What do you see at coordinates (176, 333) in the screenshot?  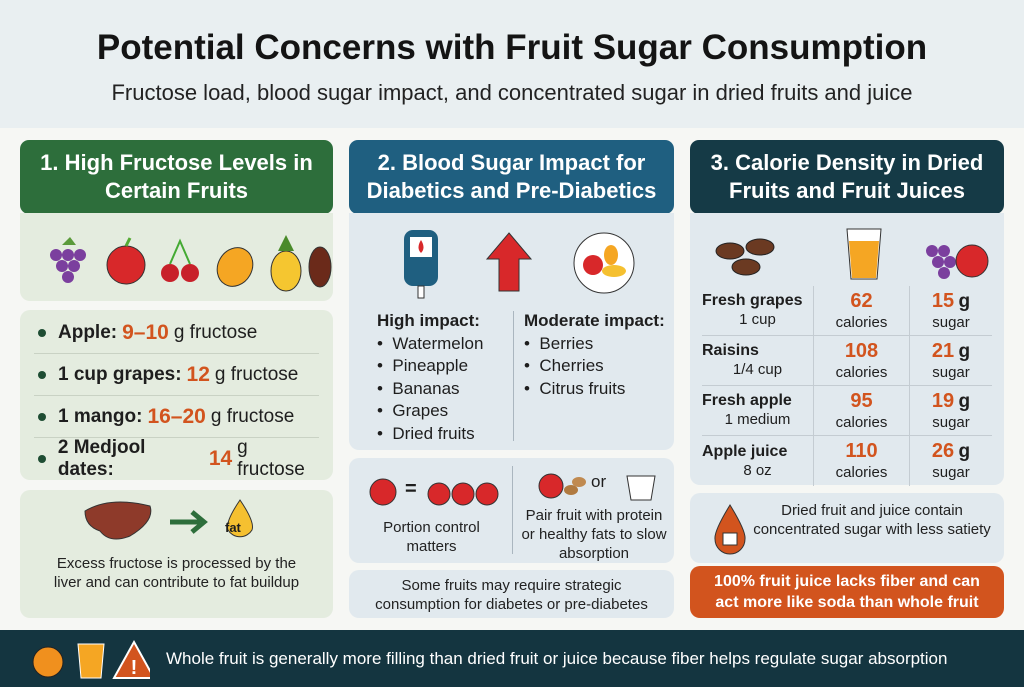 I see `list-item: Apple: 9–10 g fructose` at bounding box center [176, 333].